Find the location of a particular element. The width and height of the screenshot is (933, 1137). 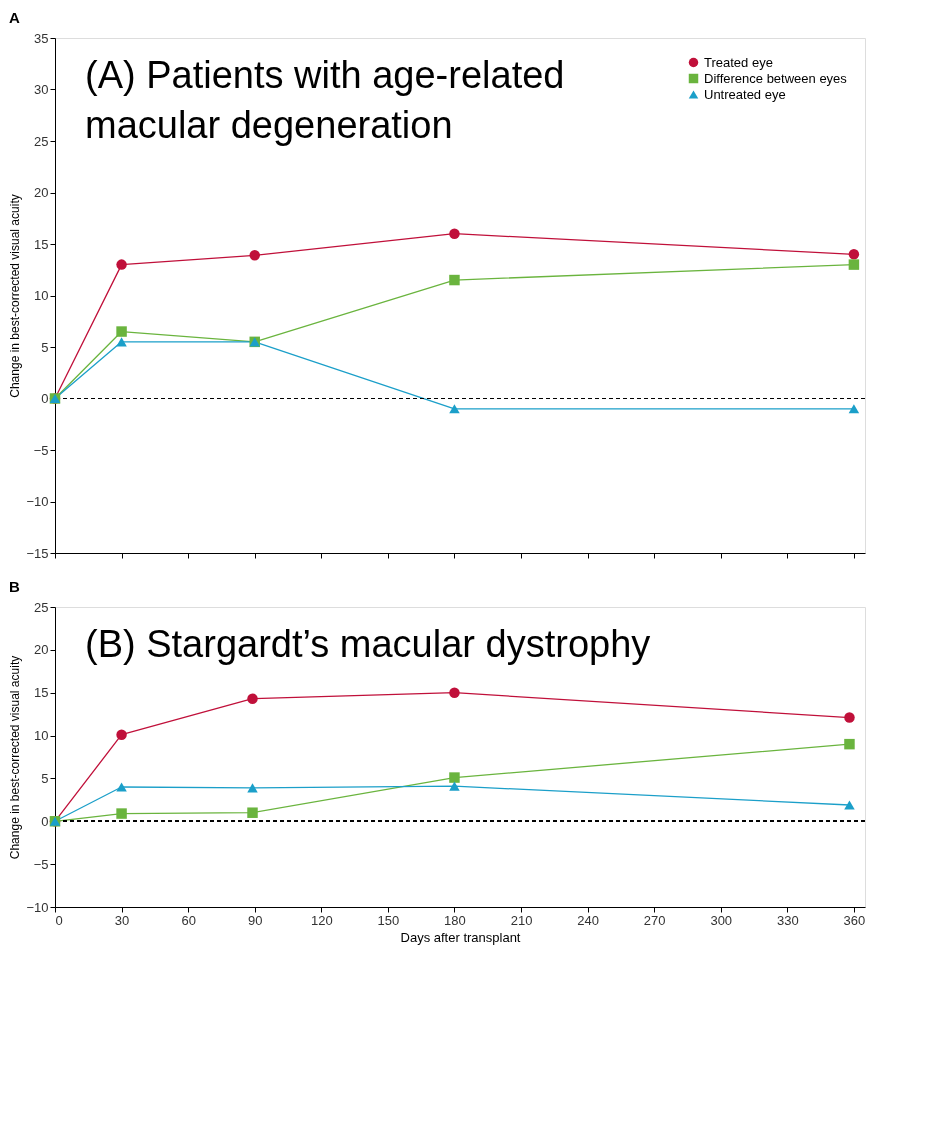

x-tick-label: 90 is located at coordinates (255, 920).